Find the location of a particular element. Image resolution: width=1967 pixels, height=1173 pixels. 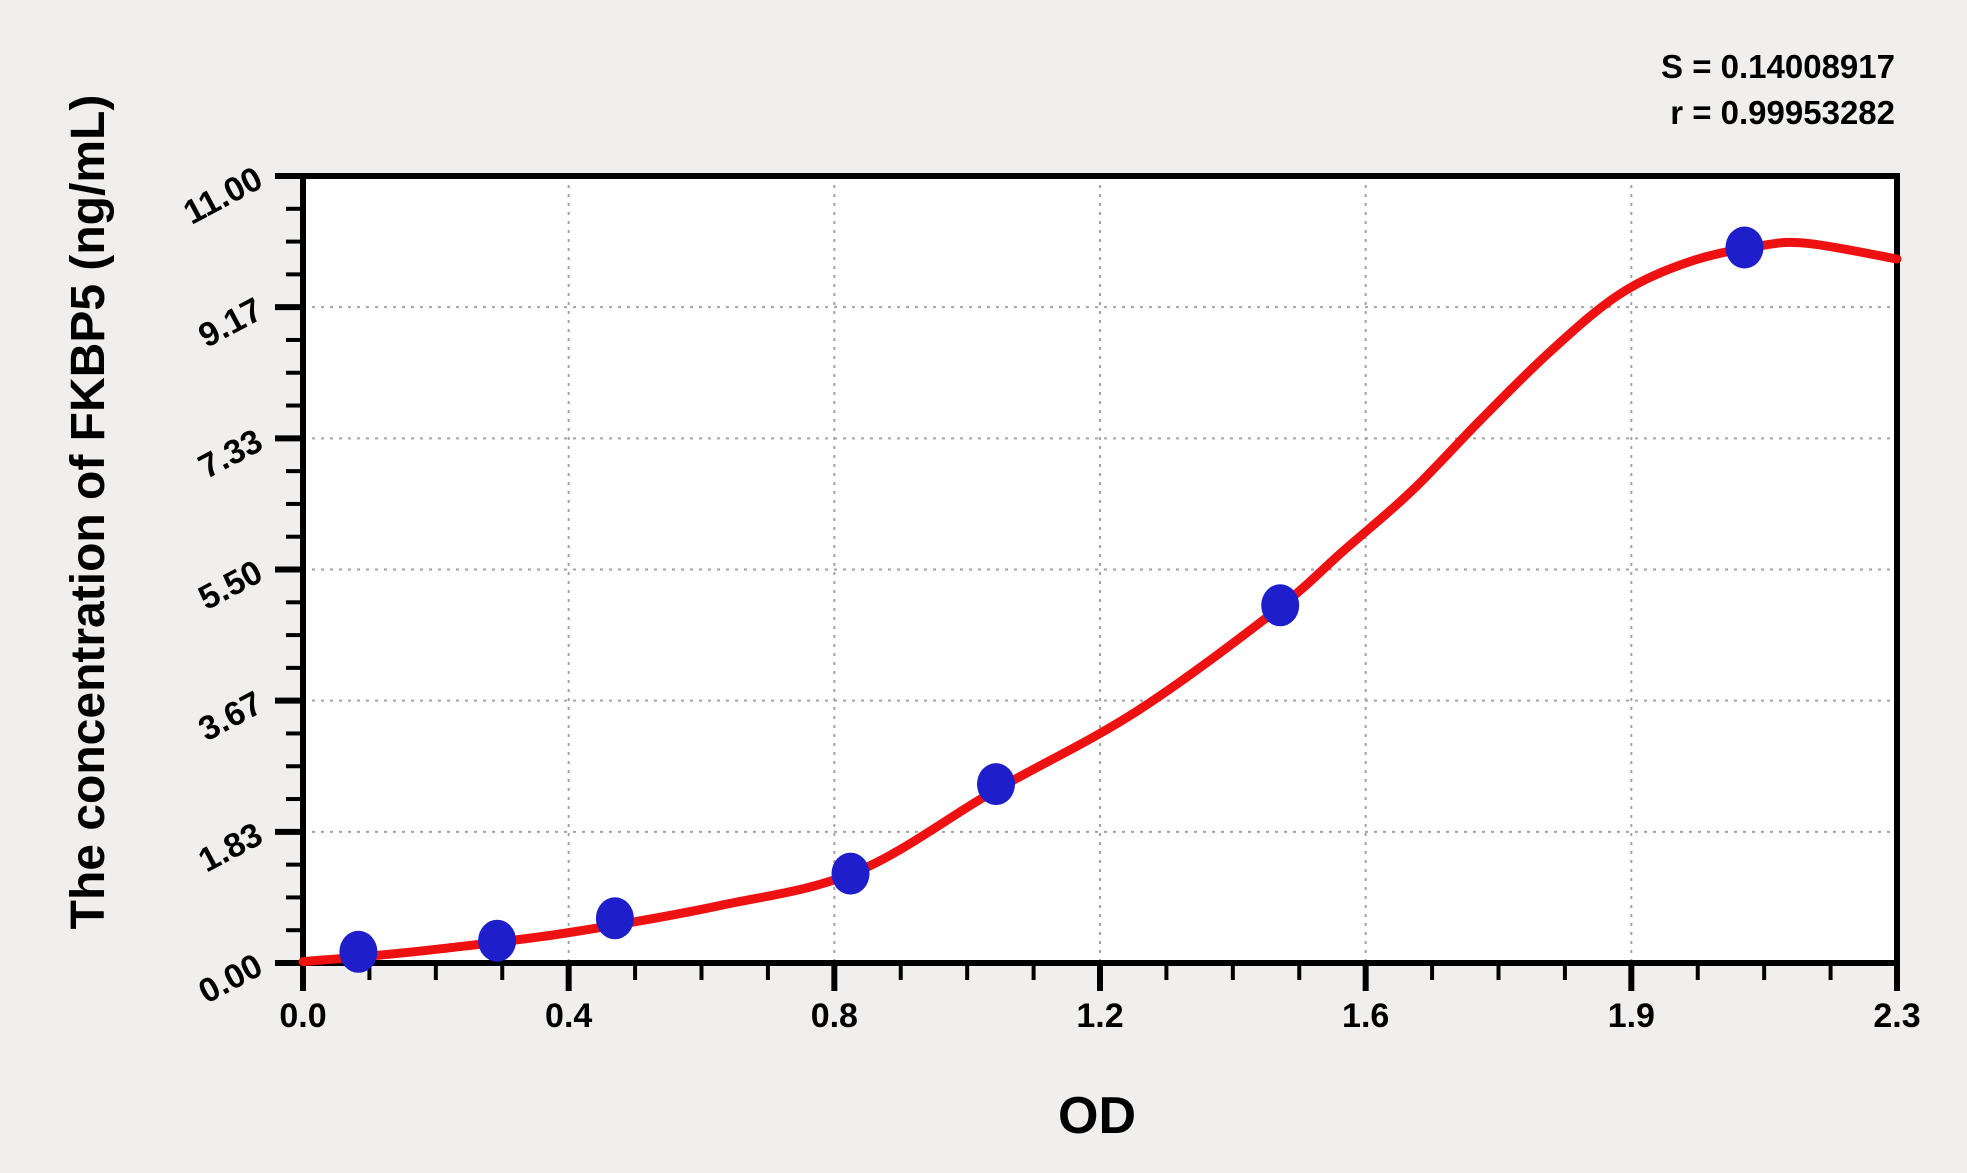

x-tick-label: 0.0 is located at coordinates (302, 1016).